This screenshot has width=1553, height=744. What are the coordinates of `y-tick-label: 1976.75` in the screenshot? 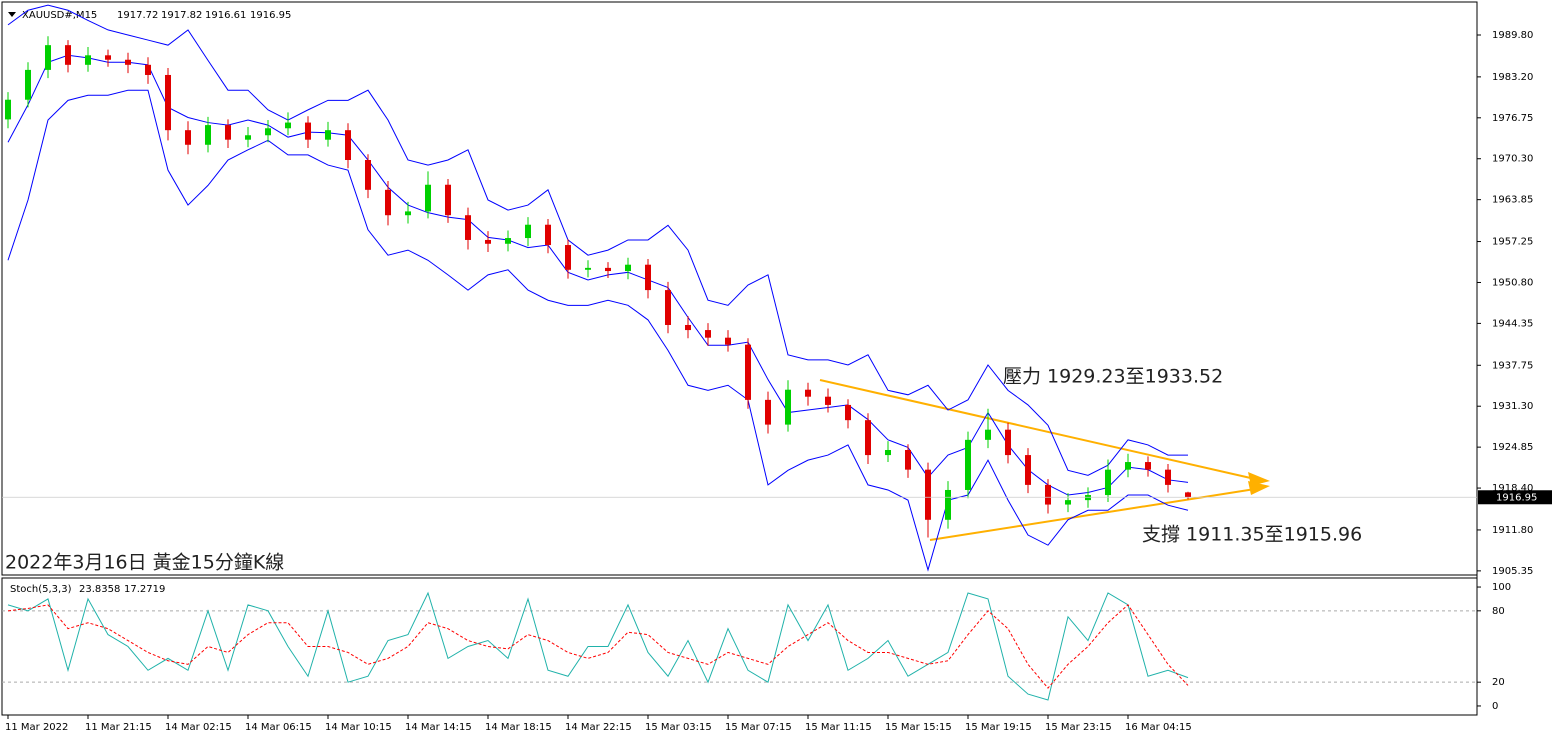 It's located at (1512, 118).